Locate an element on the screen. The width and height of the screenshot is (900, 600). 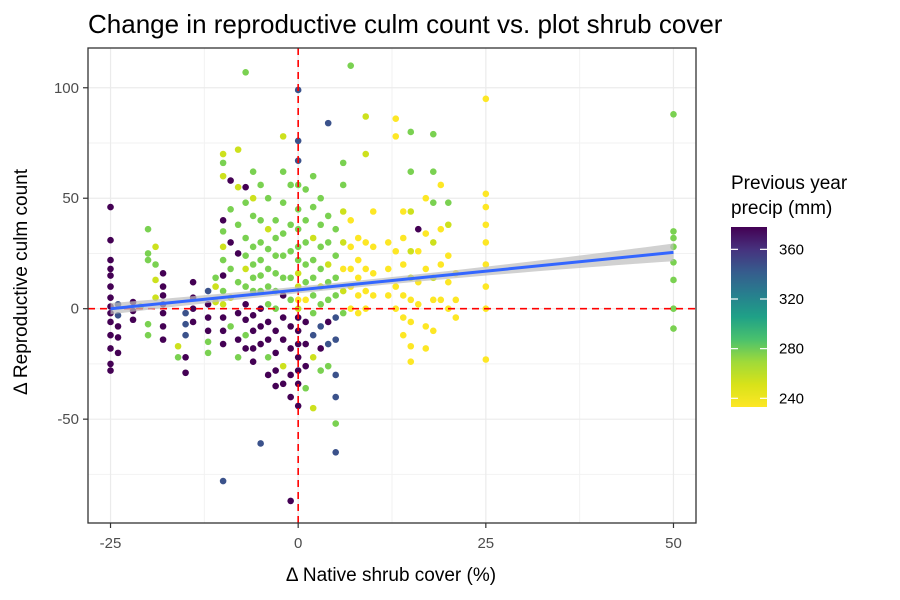
legend-tick-label: 280 is located at coordinates (791, 349).